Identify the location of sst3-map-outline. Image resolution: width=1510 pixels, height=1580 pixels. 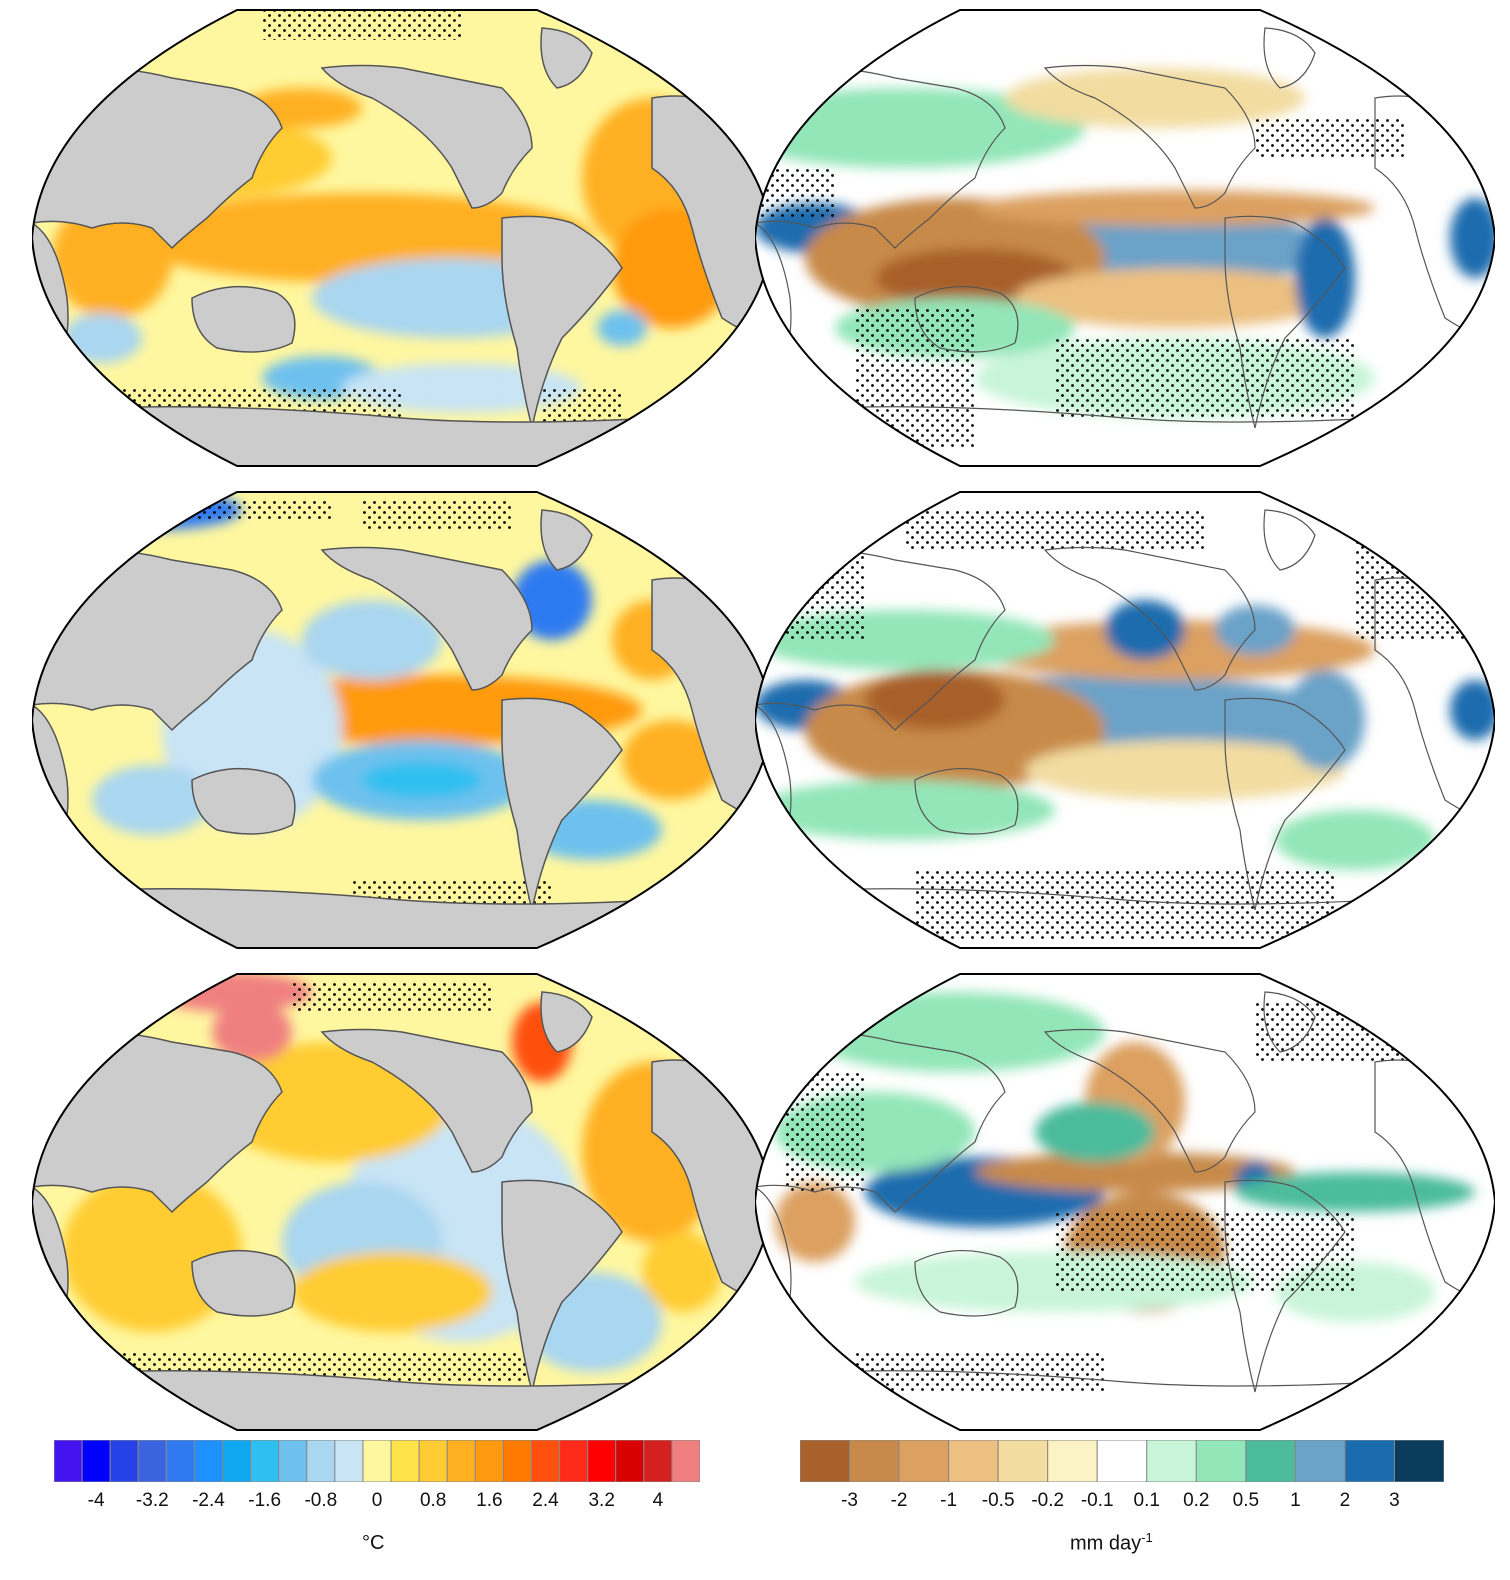
(402, 1202).